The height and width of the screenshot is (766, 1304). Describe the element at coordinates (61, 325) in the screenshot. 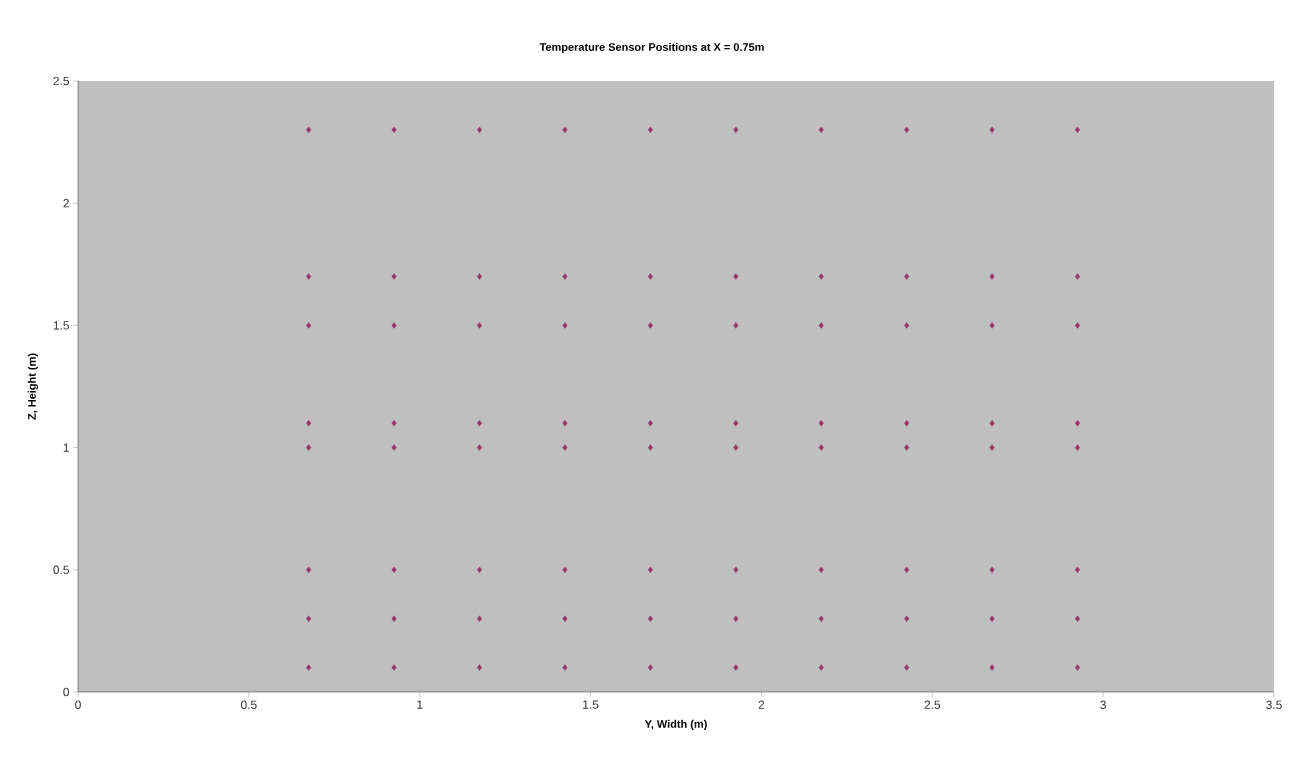

I see `y-tick-label: 1.5` at that location.